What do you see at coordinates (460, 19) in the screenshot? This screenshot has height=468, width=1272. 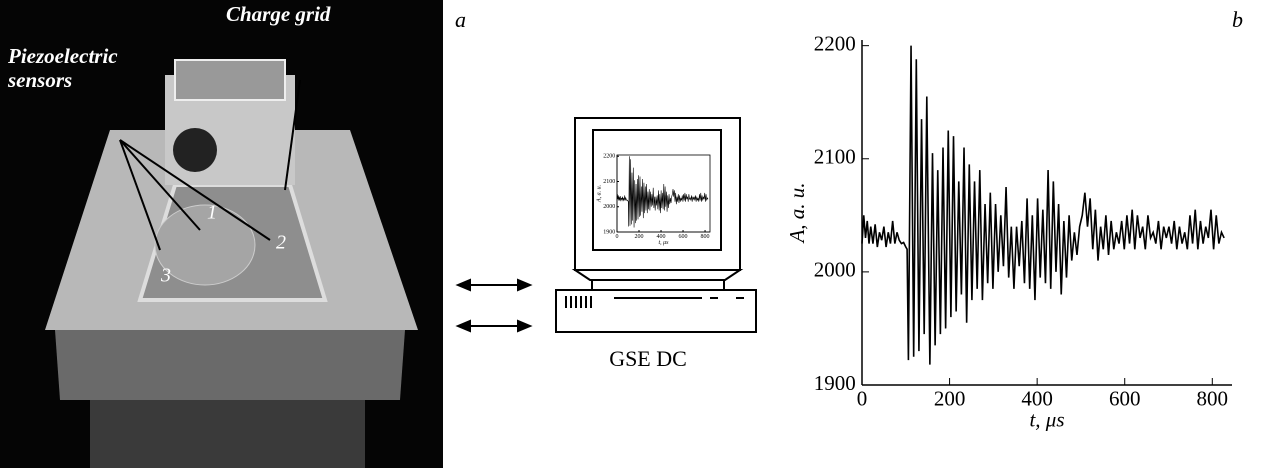 I see `panel-label: a` at bounding box center [460, 19].